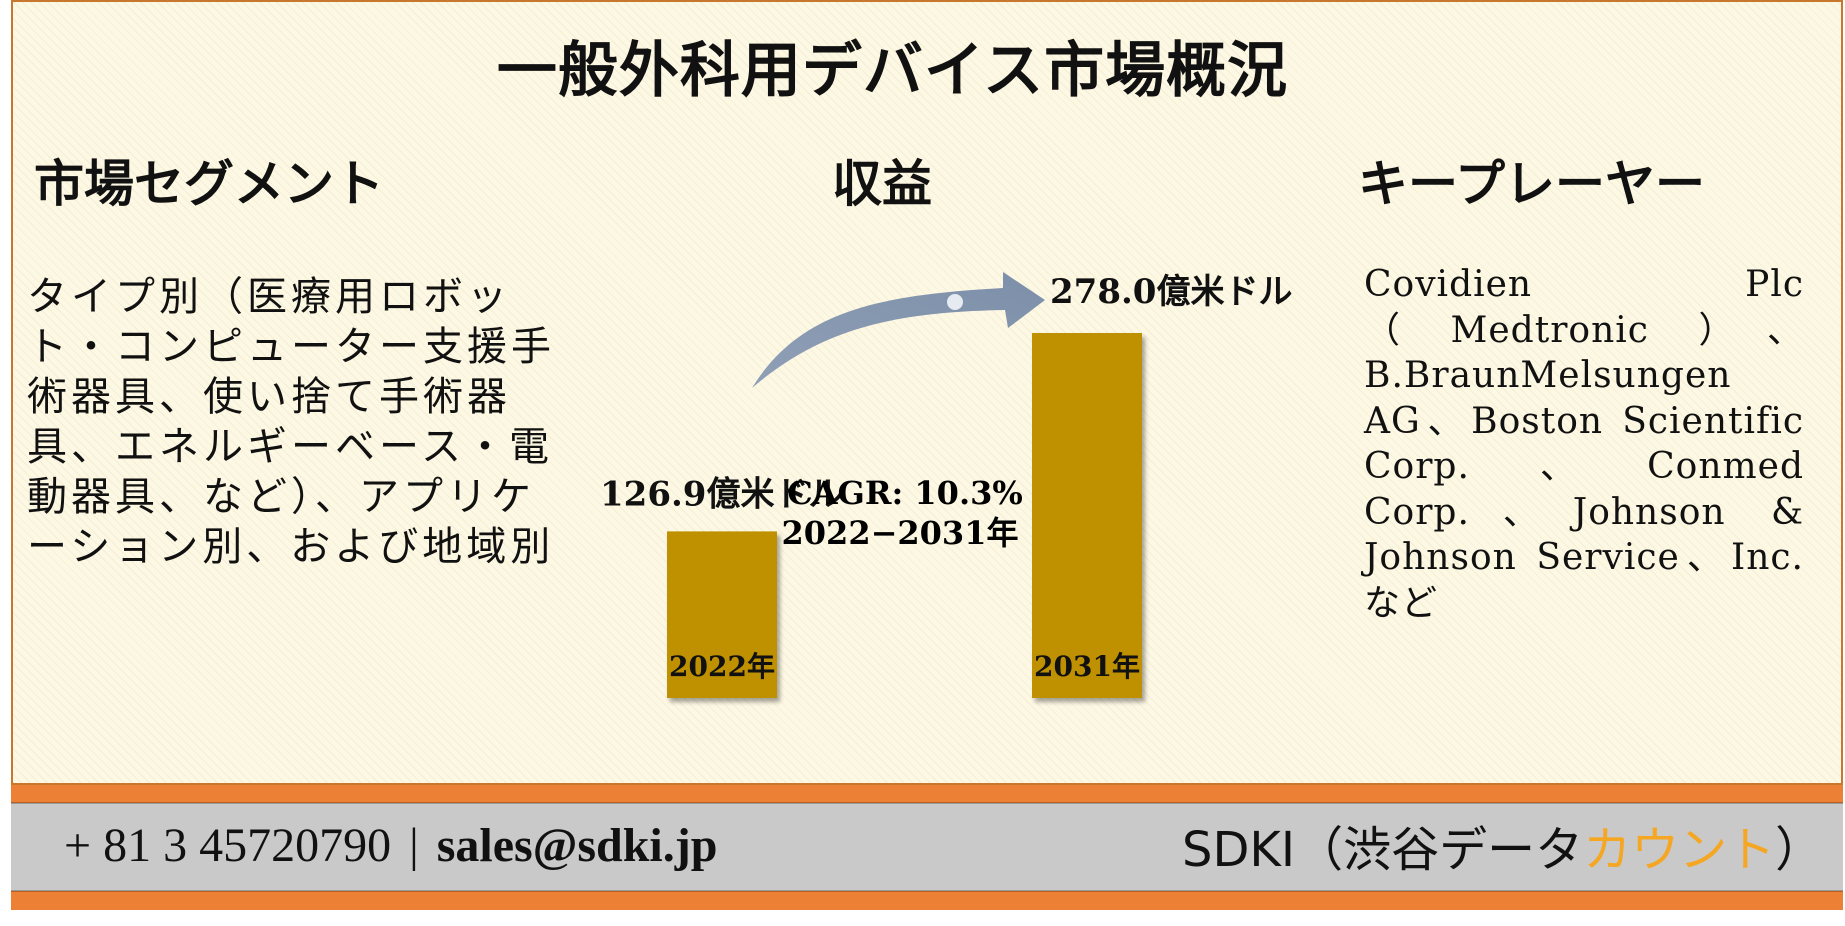  What do you see at coordinates (927, 847) in the screenshot?
I see `footer-bar` at bounding box center [927, 847].